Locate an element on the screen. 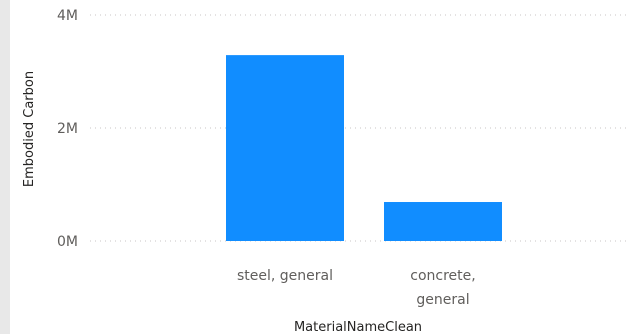 The image size is (628, 334). x-tick-label: concrete, general is located at coordinates (442, 288).